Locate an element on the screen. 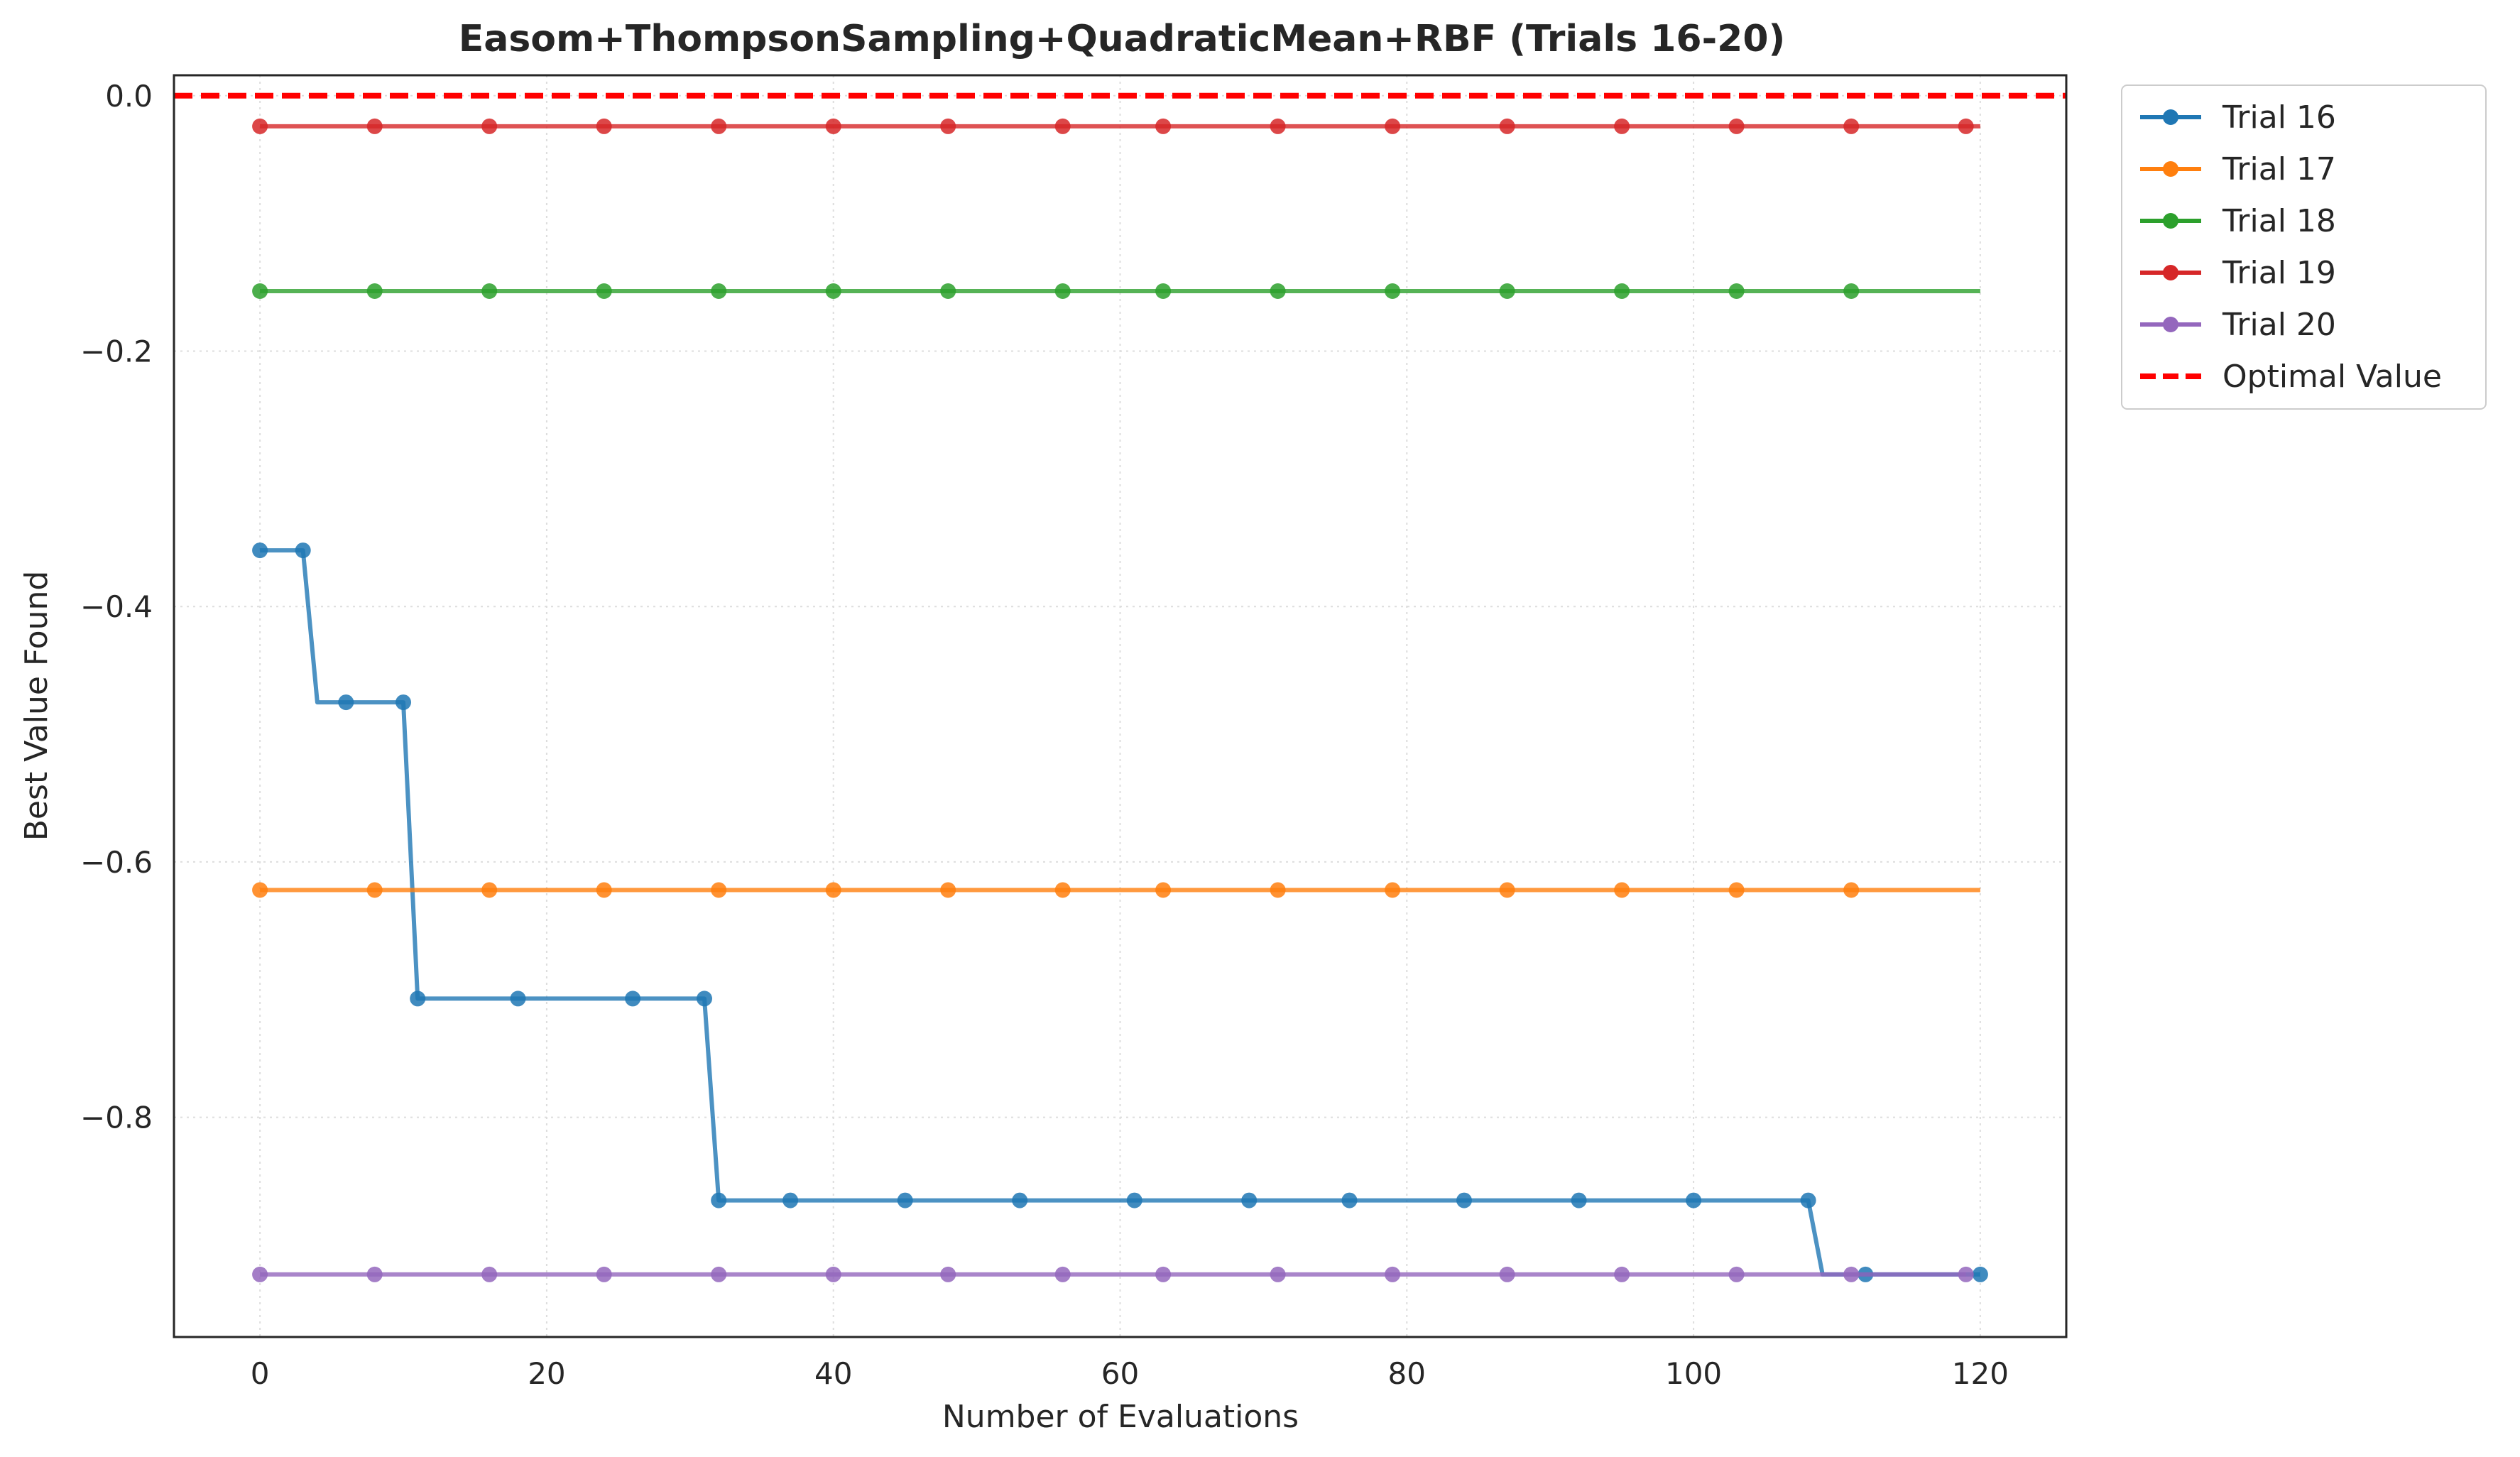  y-axis-label: Best Value Found is located at coordinates (36, 706).